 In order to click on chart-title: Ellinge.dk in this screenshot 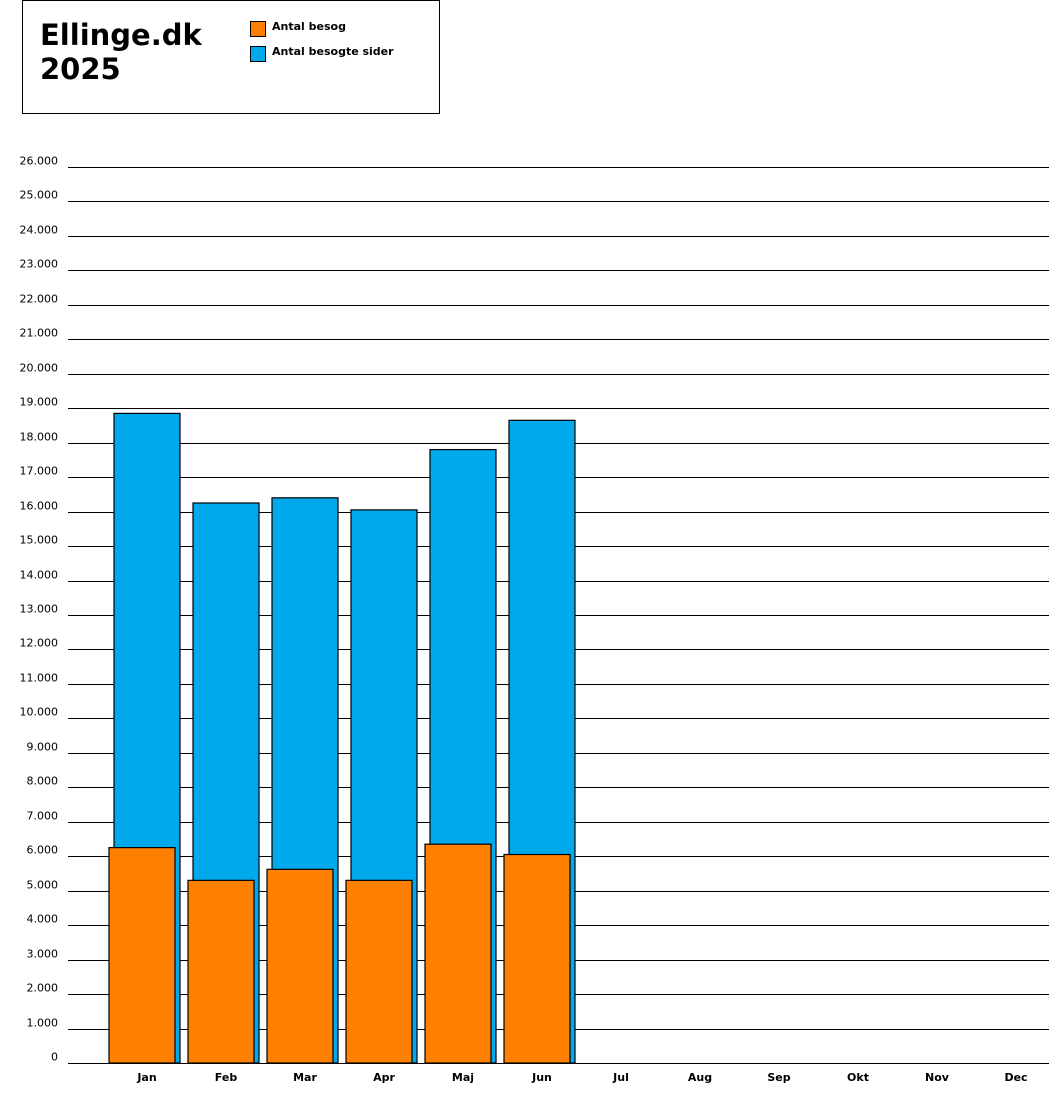, I will do `click(121, 35)`.